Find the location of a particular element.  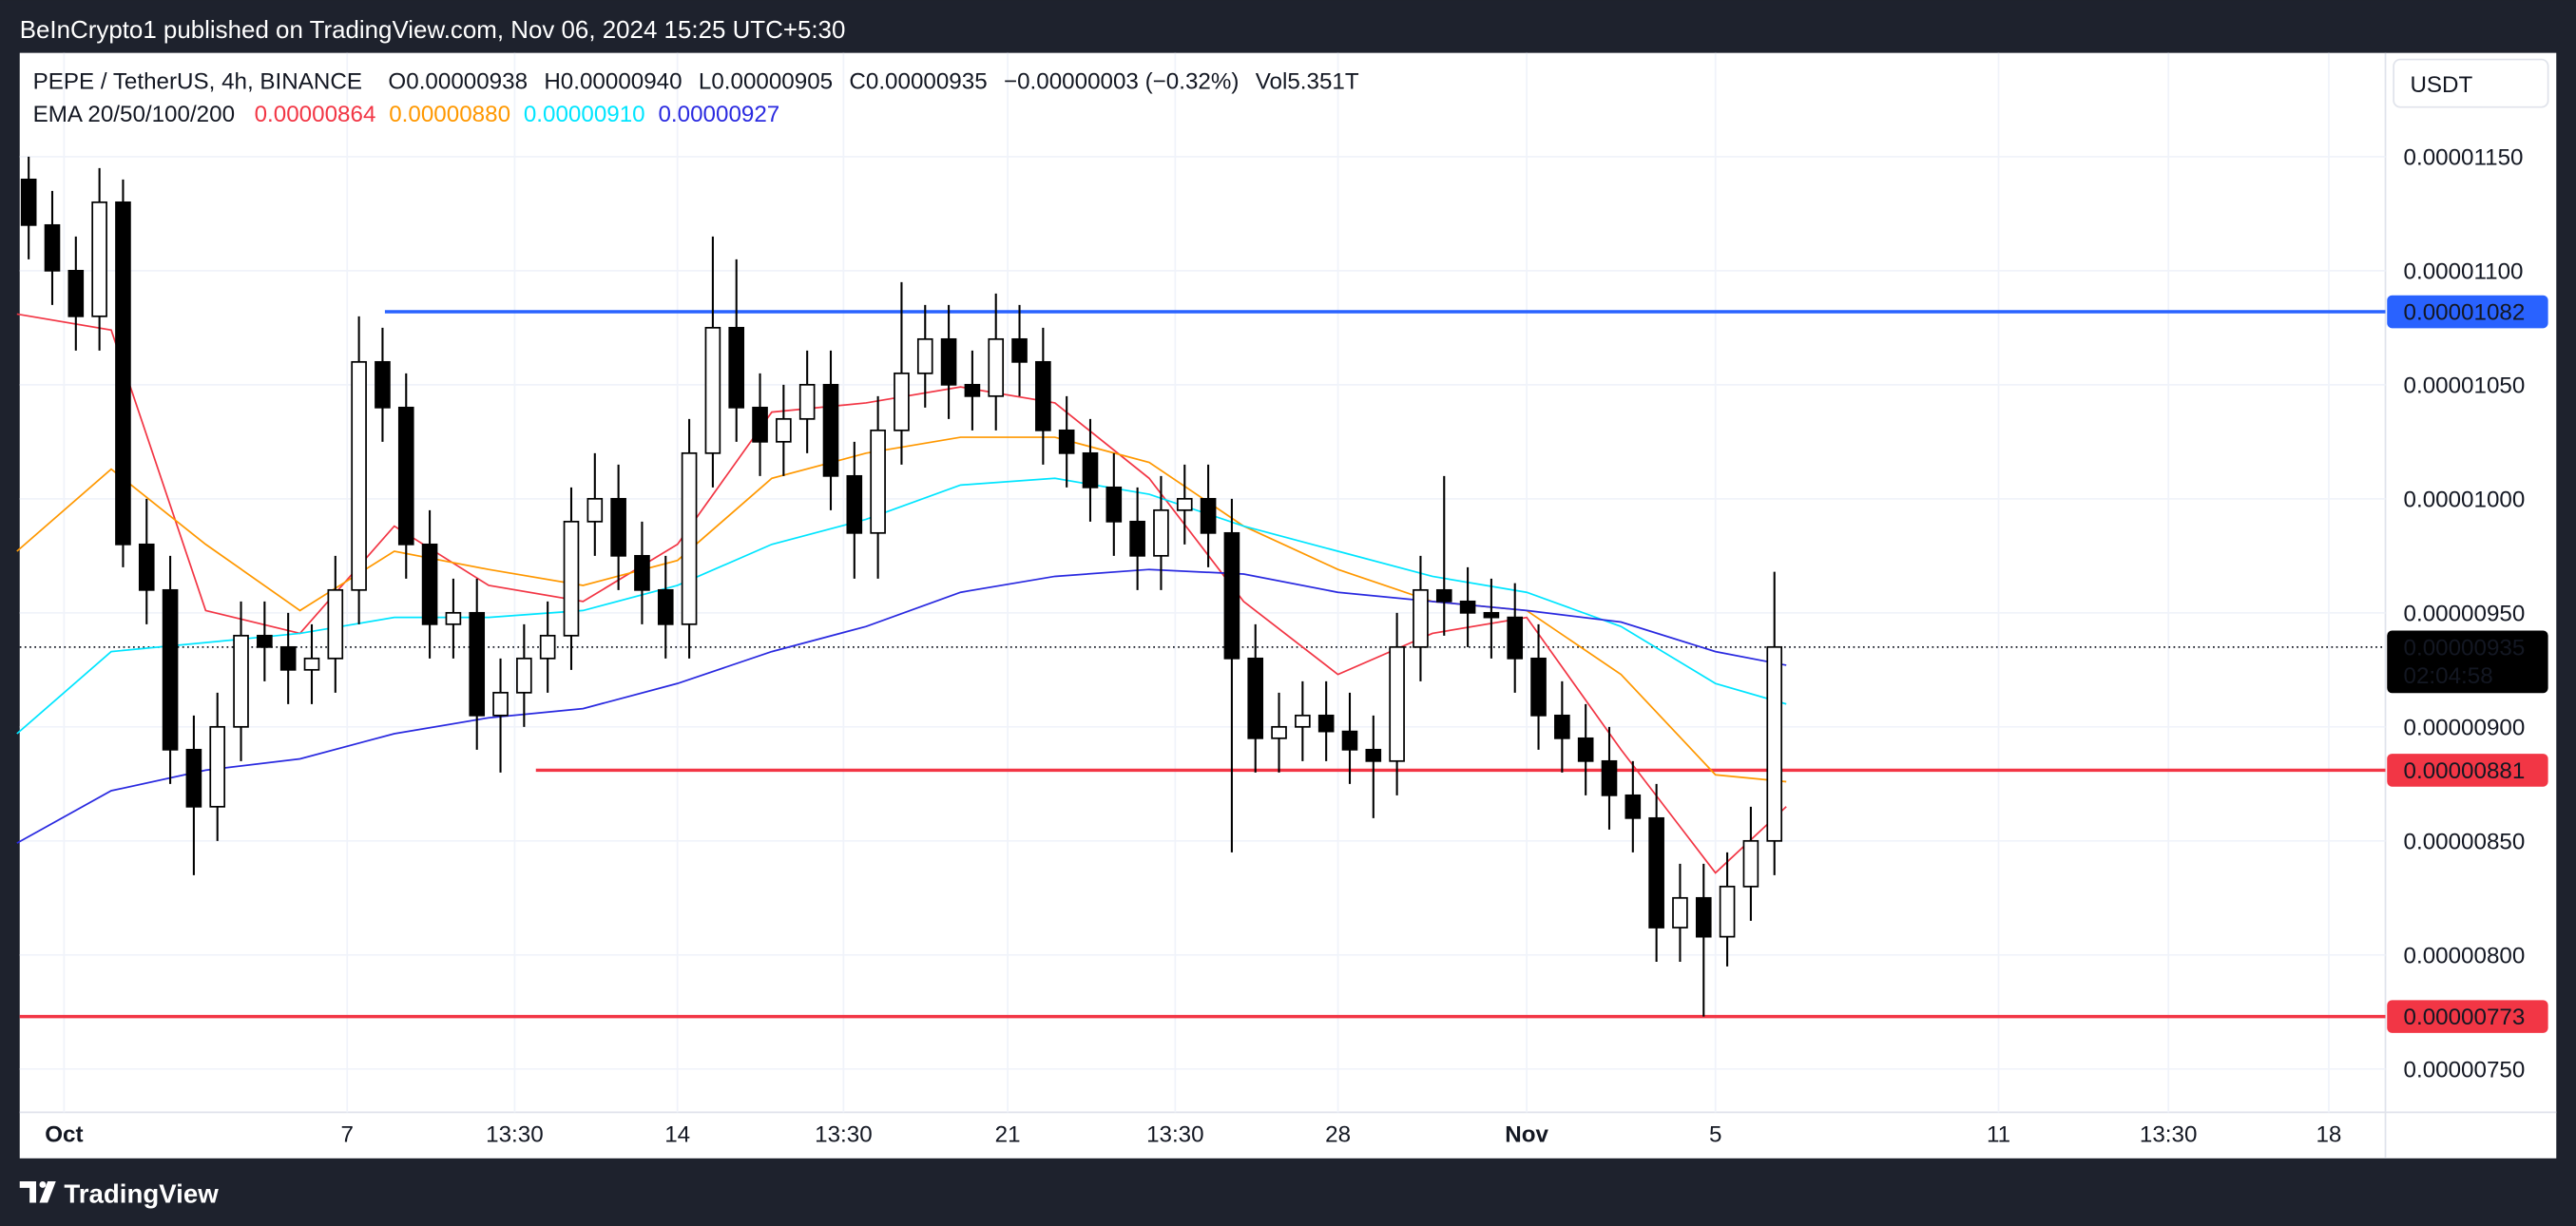

countdown: 02:04:58 is located at coordinates (2448, 676).